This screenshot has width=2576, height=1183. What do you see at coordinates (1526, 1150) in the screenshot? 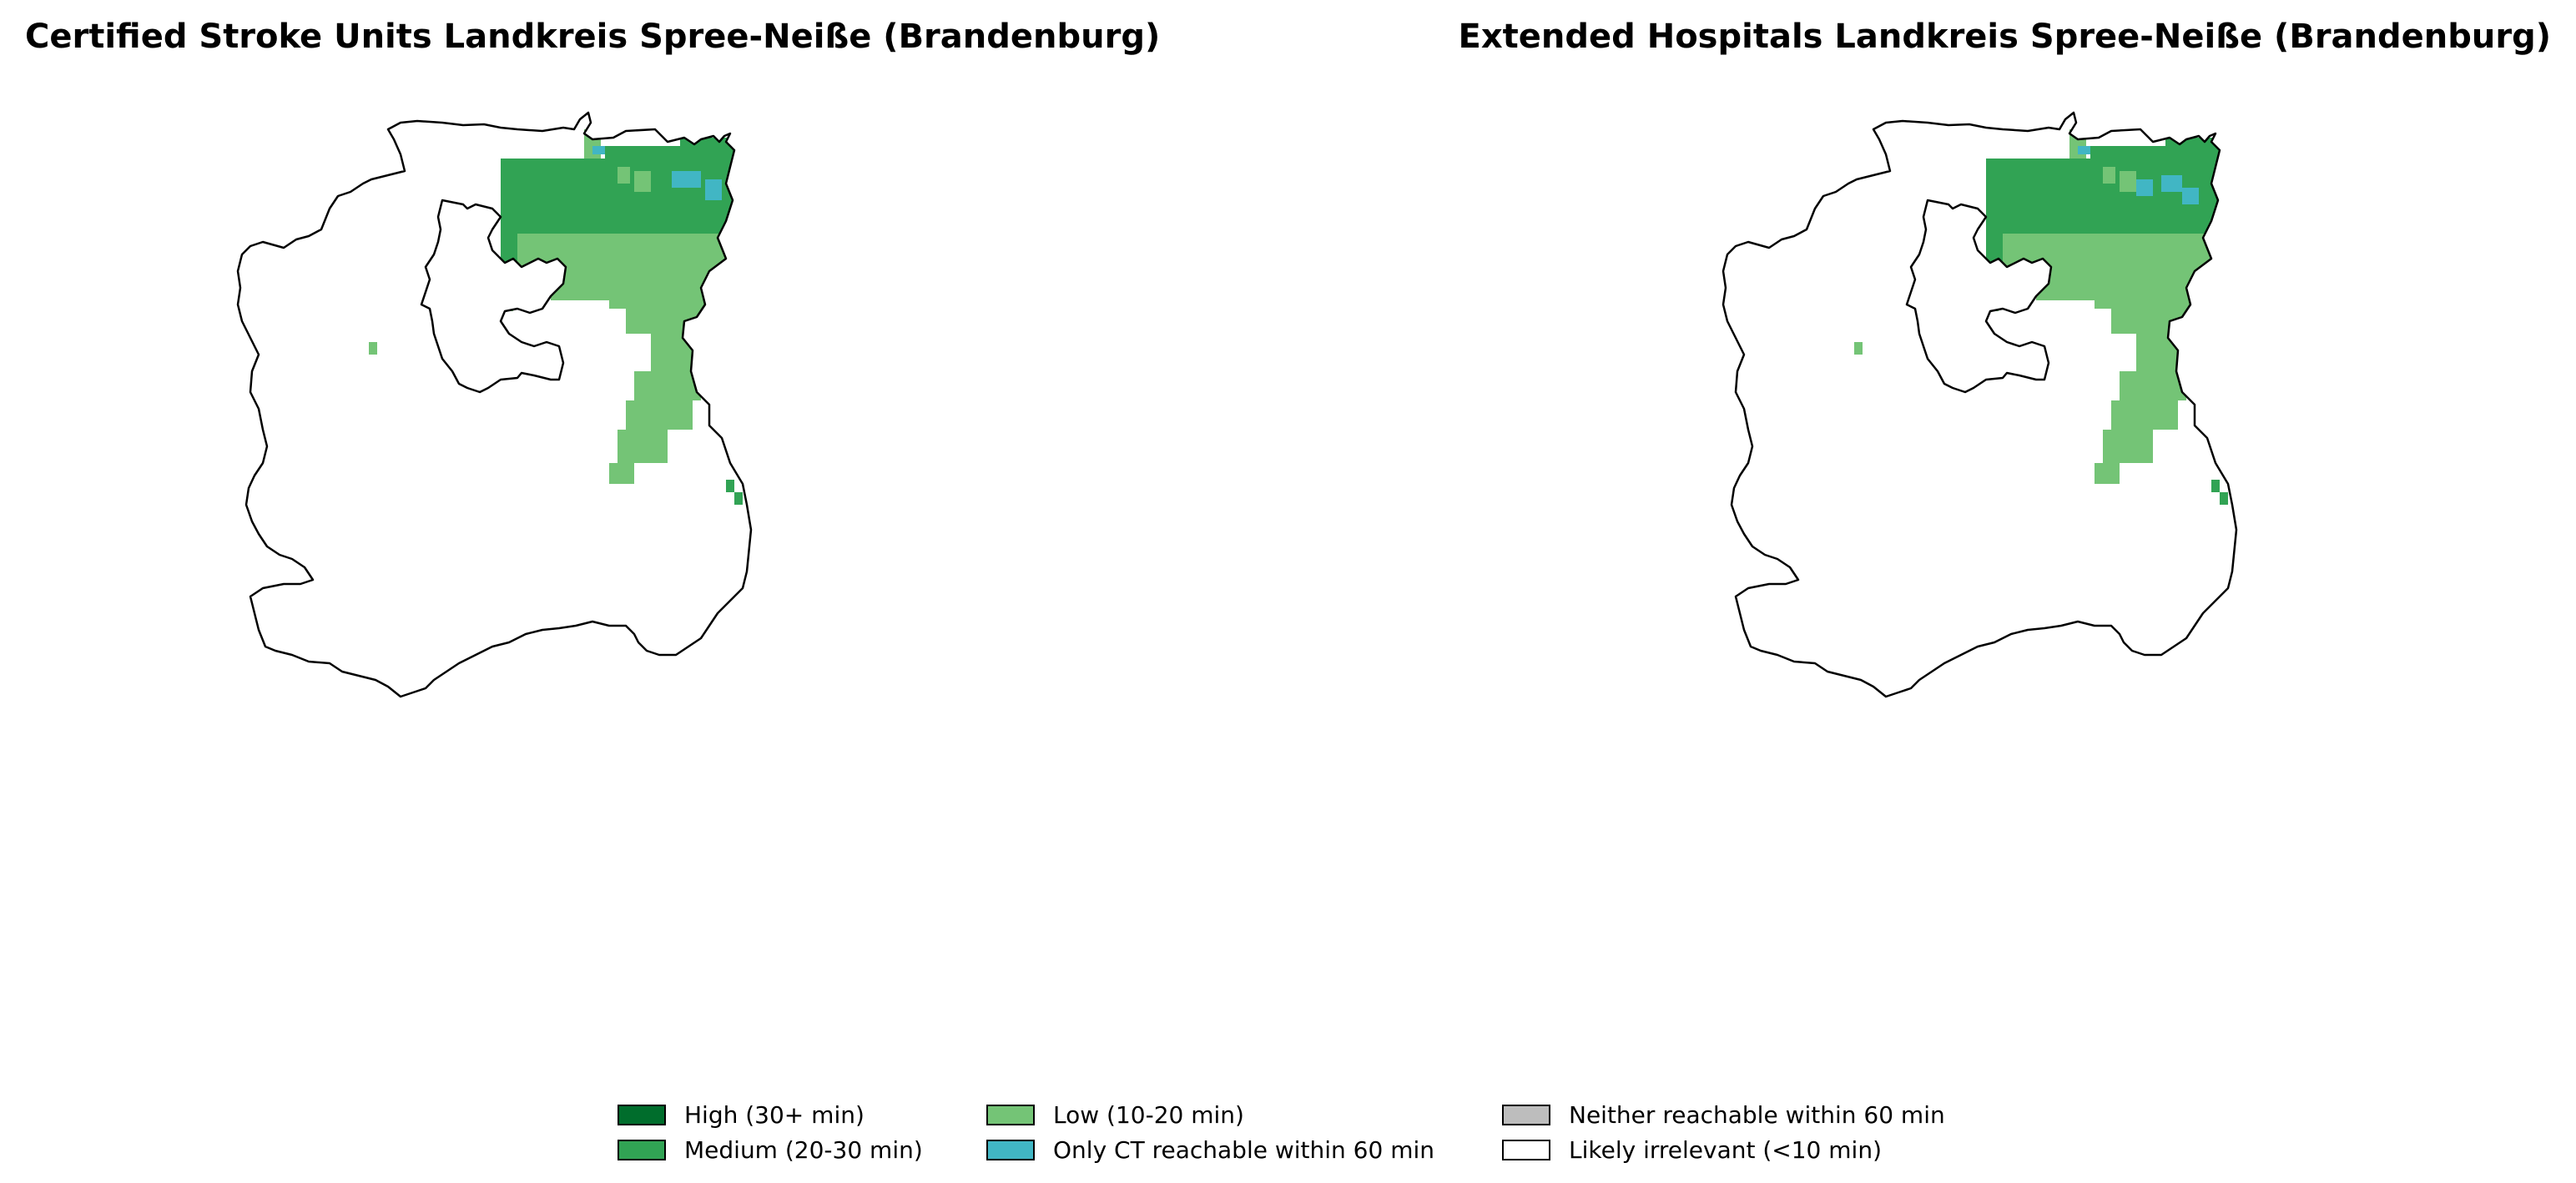
I see `legend-swatch-irrelevant` at bounding box center [1526, 1150].